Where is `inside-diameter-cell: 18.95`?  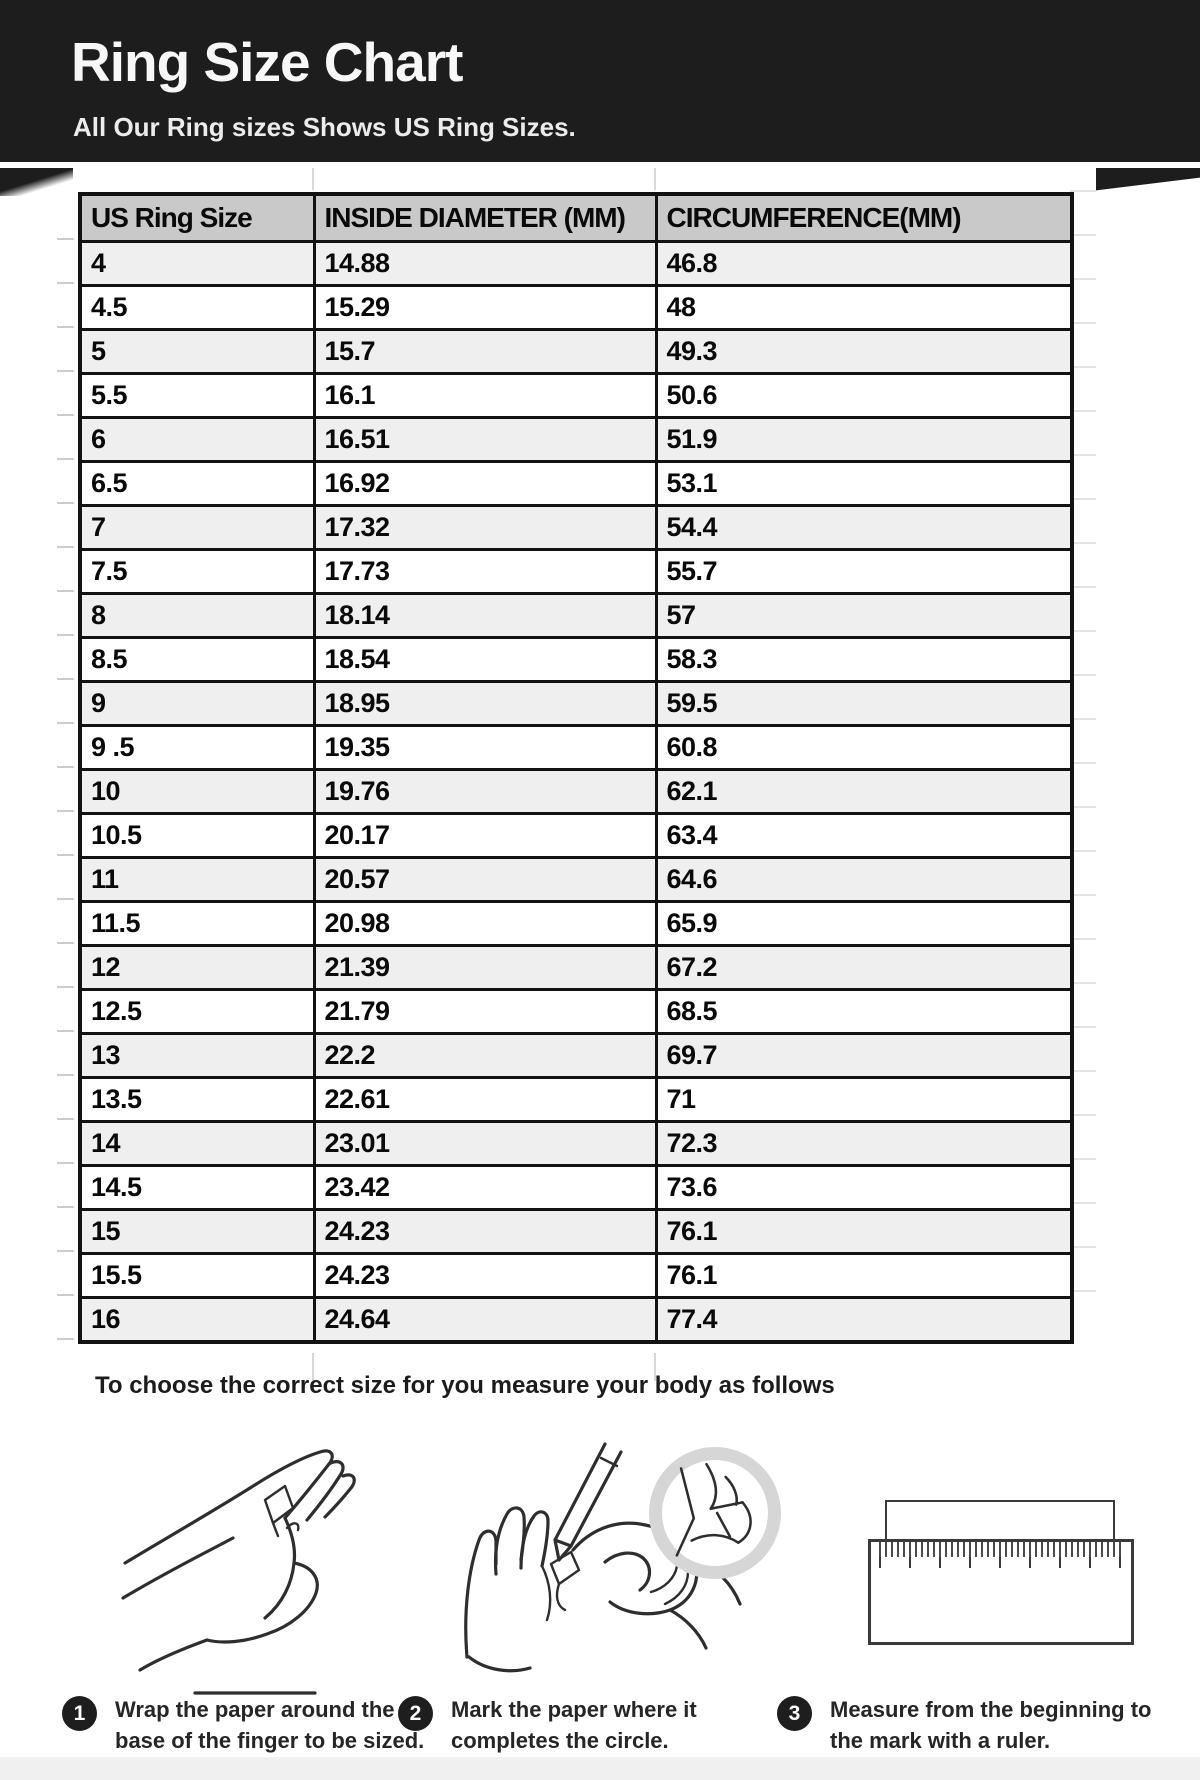
inside-diameter-cell: 18.95 is located at coordinates (485, 703).